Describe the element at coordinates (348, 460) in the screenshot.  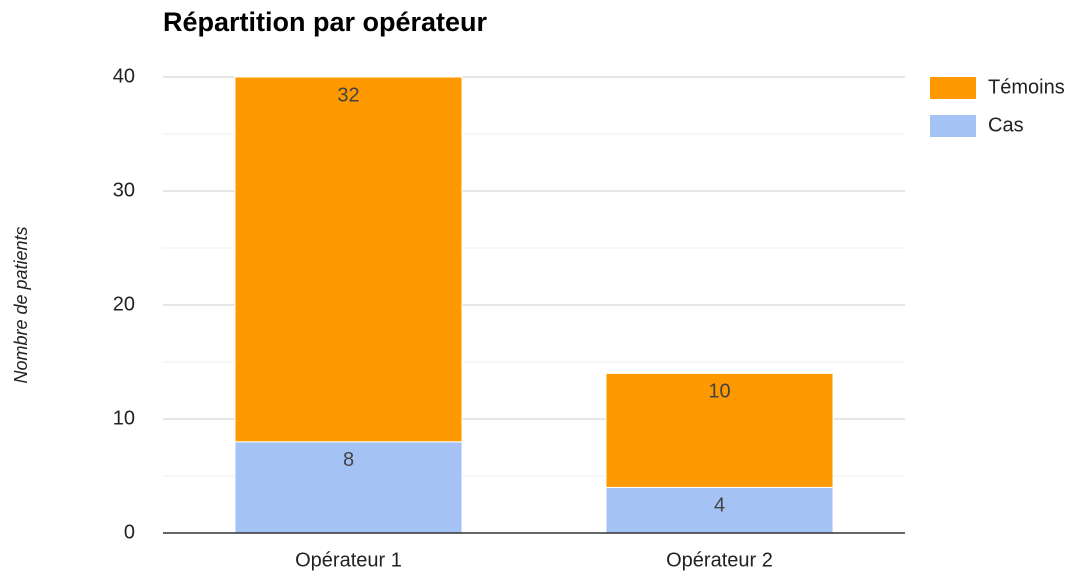
I see `value-label: 8` at that location.